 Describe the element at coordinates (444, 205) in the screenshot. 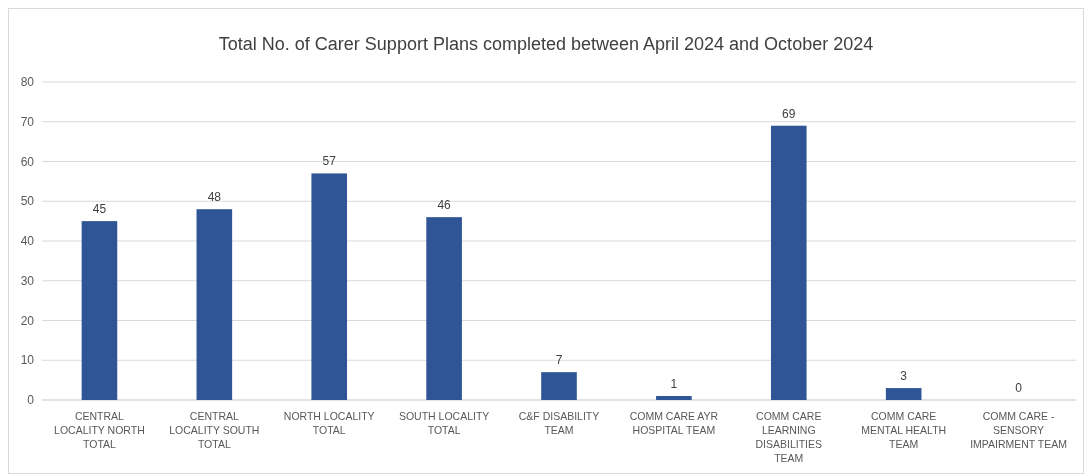

I see `data-label: 46` at that location.